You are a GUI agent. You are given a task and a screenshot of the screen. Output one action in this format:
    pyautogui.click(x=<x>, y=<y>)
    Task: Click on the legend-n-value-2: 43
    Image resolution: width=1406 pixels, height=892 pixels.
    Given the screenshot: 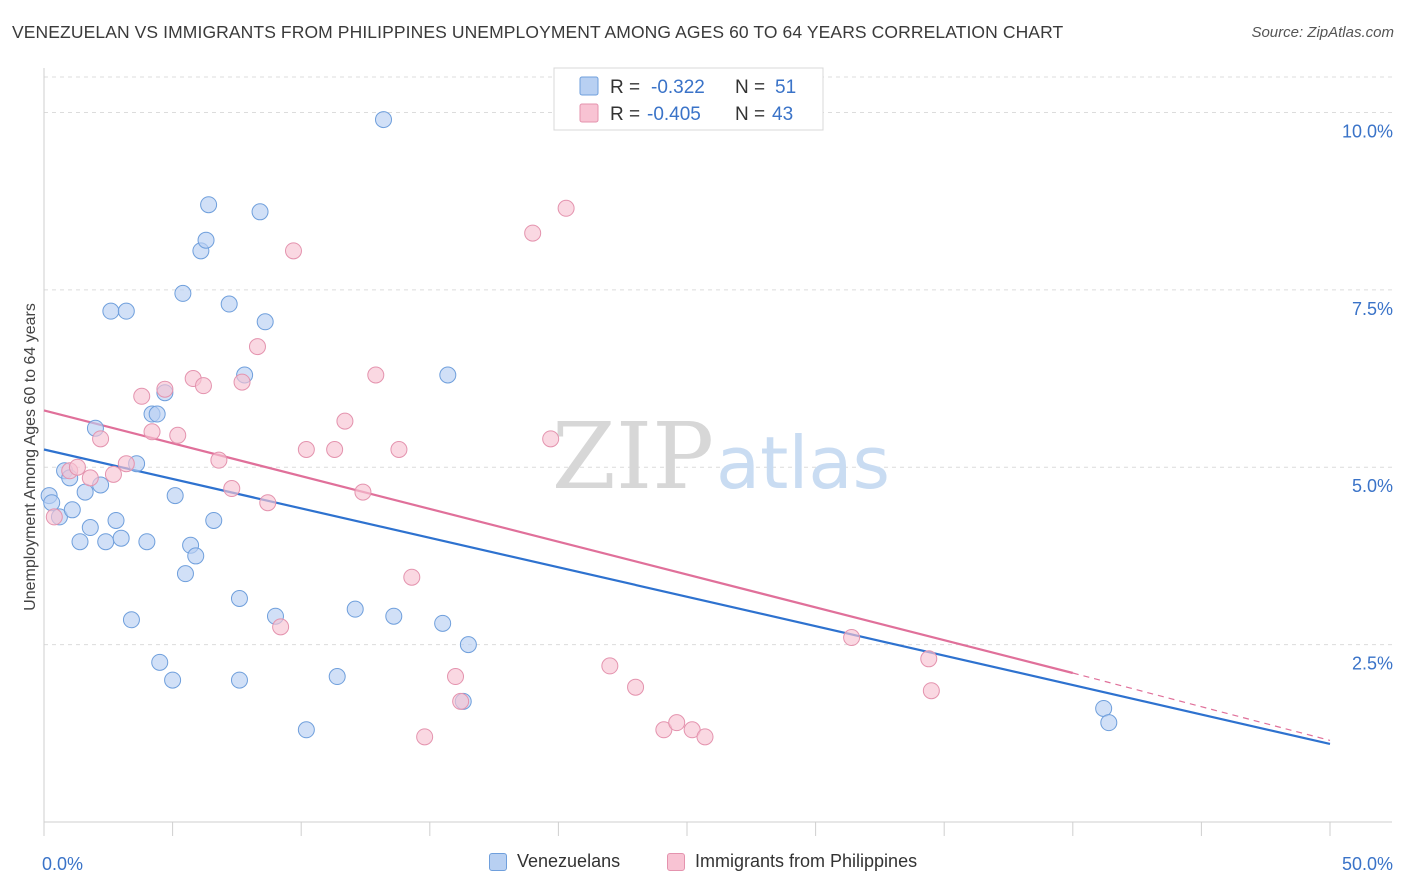 What is the action you would take?
    pyautogui.click(x=782, y=114)
    